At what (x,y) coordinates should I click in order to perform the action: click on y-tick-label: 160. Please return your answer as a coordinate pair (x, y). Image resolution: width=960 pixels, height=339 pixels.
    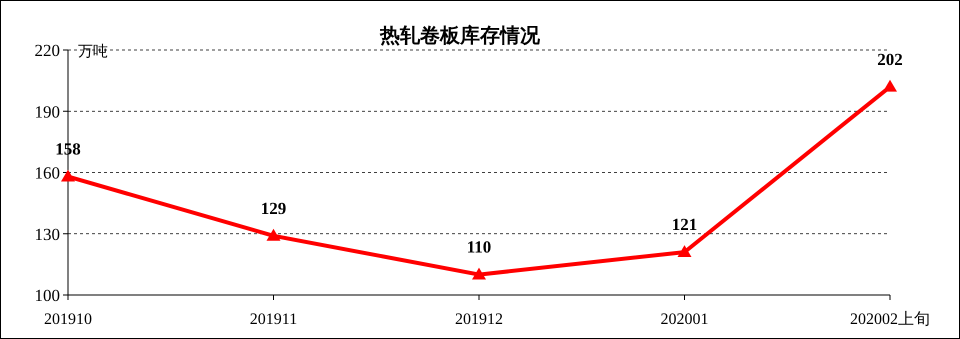
    Looking at the image, I should click on (47, 173).